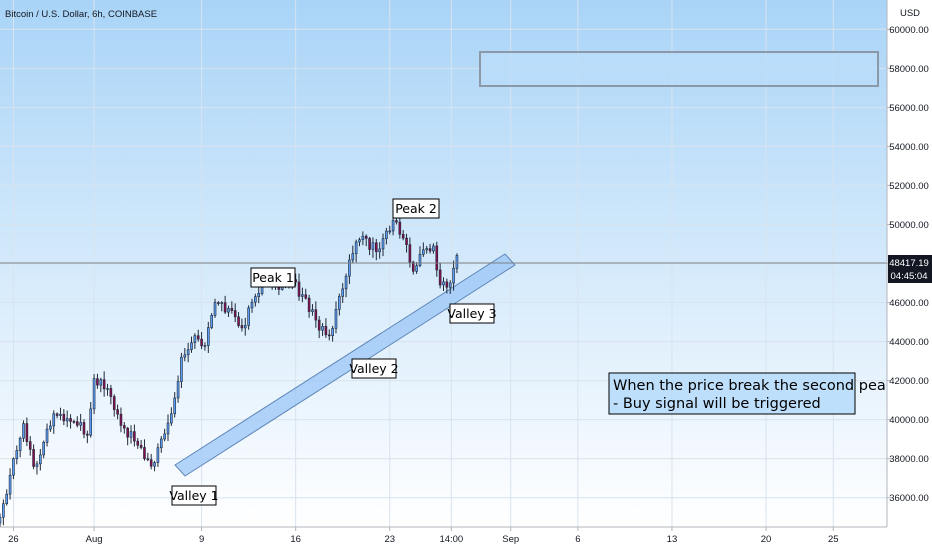 The image size is (932, 550). Describe the element at coordinates (909, 420) in the screenshot. I see `price-tick-label: 40000.00` at that location.